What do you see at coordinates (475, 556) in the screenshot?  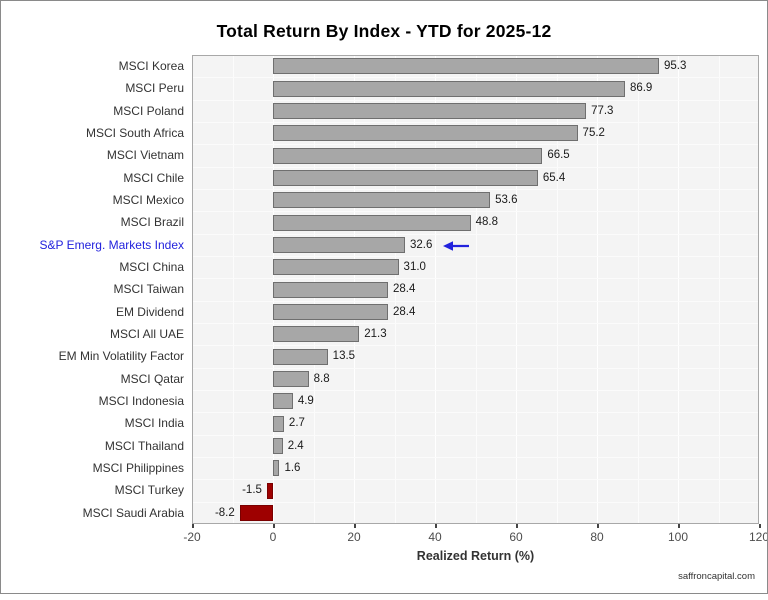 I see `x-axis-title: Realized Return (%)` at bounding box center [475, 556].